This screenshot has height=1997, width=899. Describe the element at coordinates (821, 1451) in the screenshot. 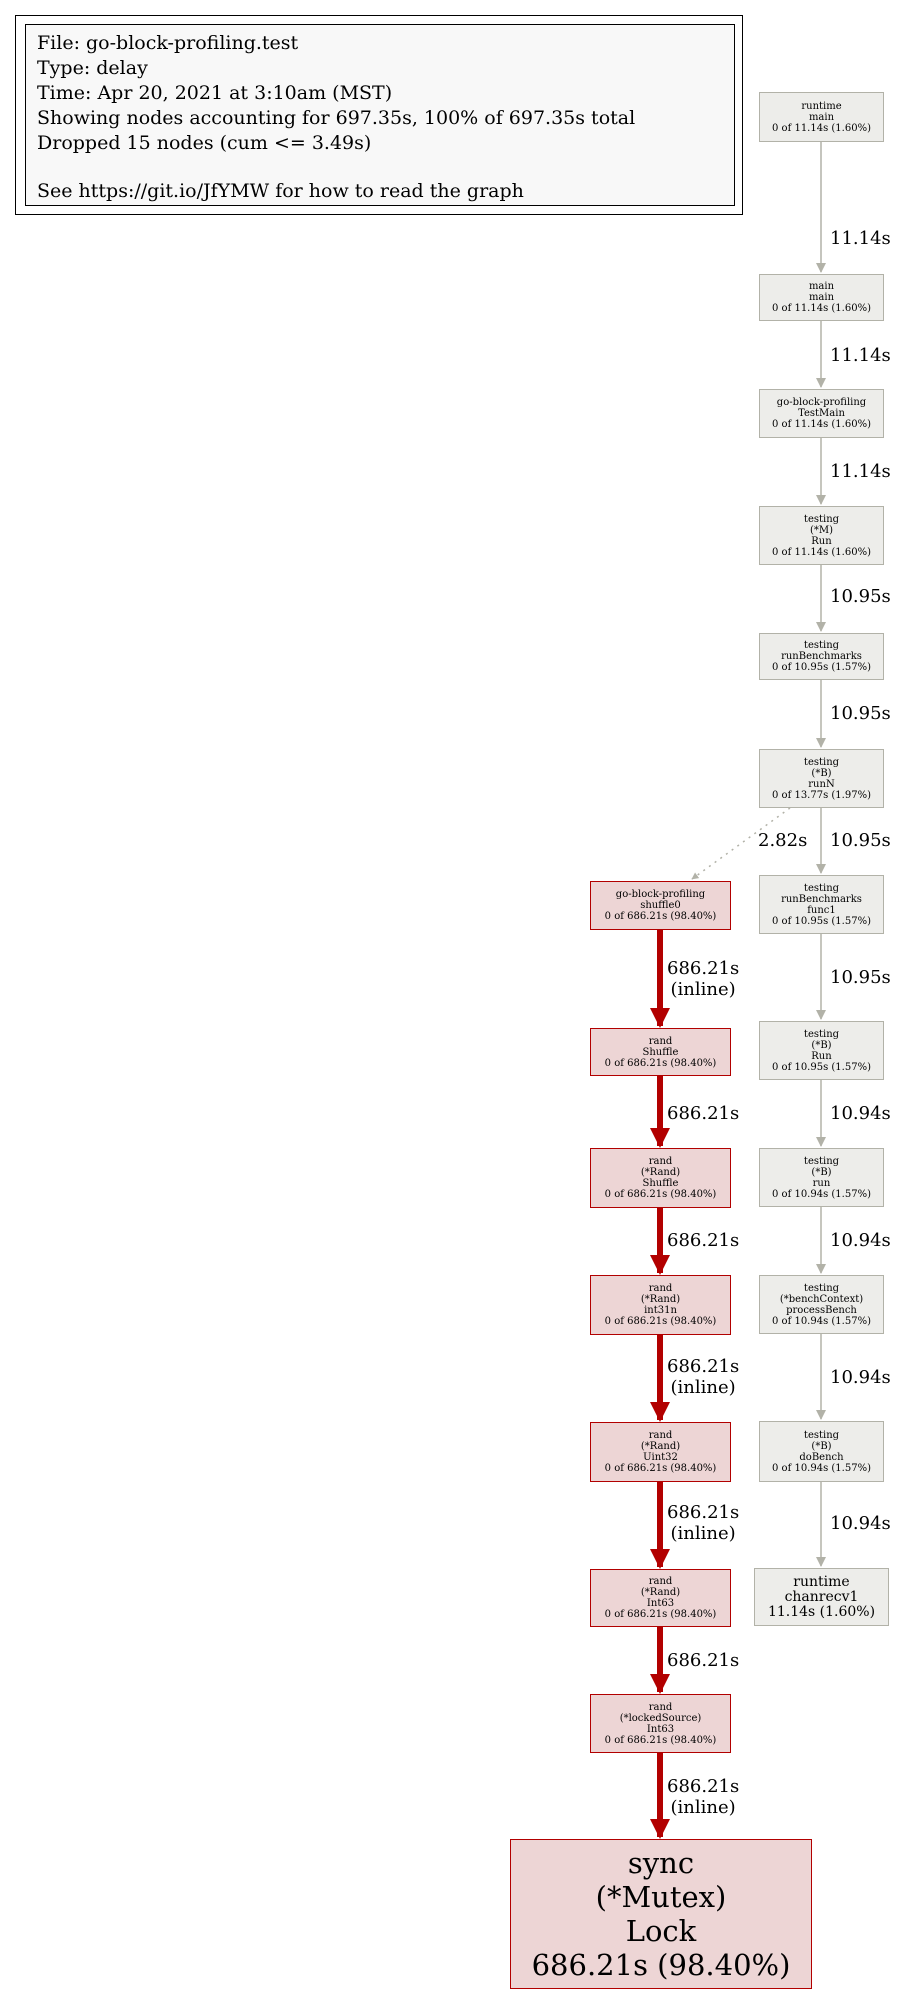

I see `node-do-bench: testing (*B) doBench 0 of 10.94s (1.57%)` at that location.